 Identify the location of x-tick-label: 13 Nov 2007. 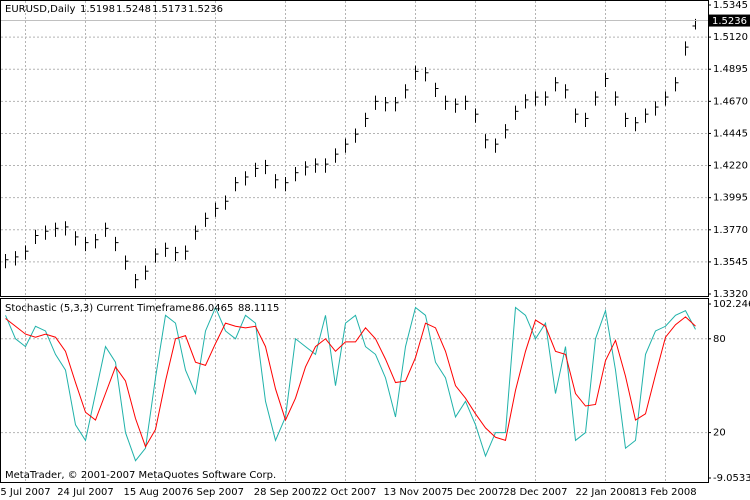
(415, 492).